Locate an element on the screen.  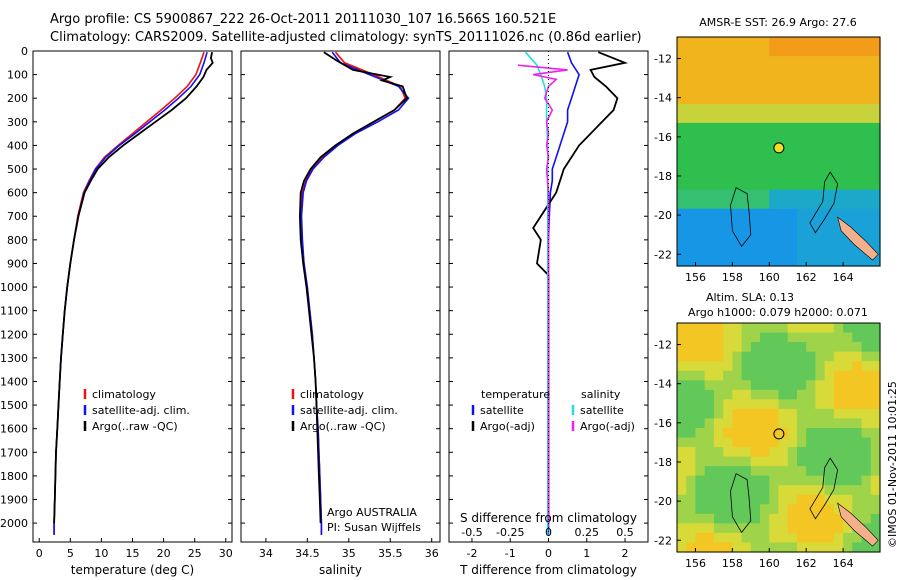
legend-label: Argo(..raw -QC) is located at coordinates (135, 426).